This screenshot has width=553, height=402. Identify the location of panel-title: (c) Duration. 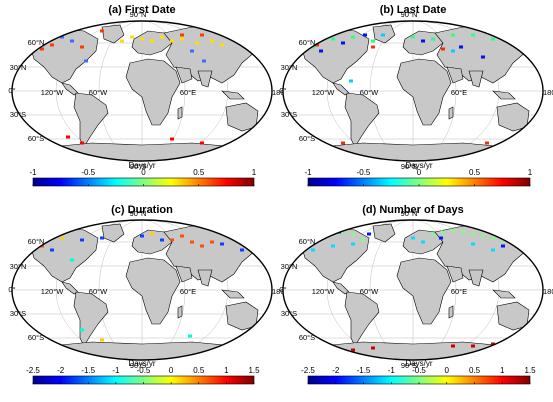
(142, 210).